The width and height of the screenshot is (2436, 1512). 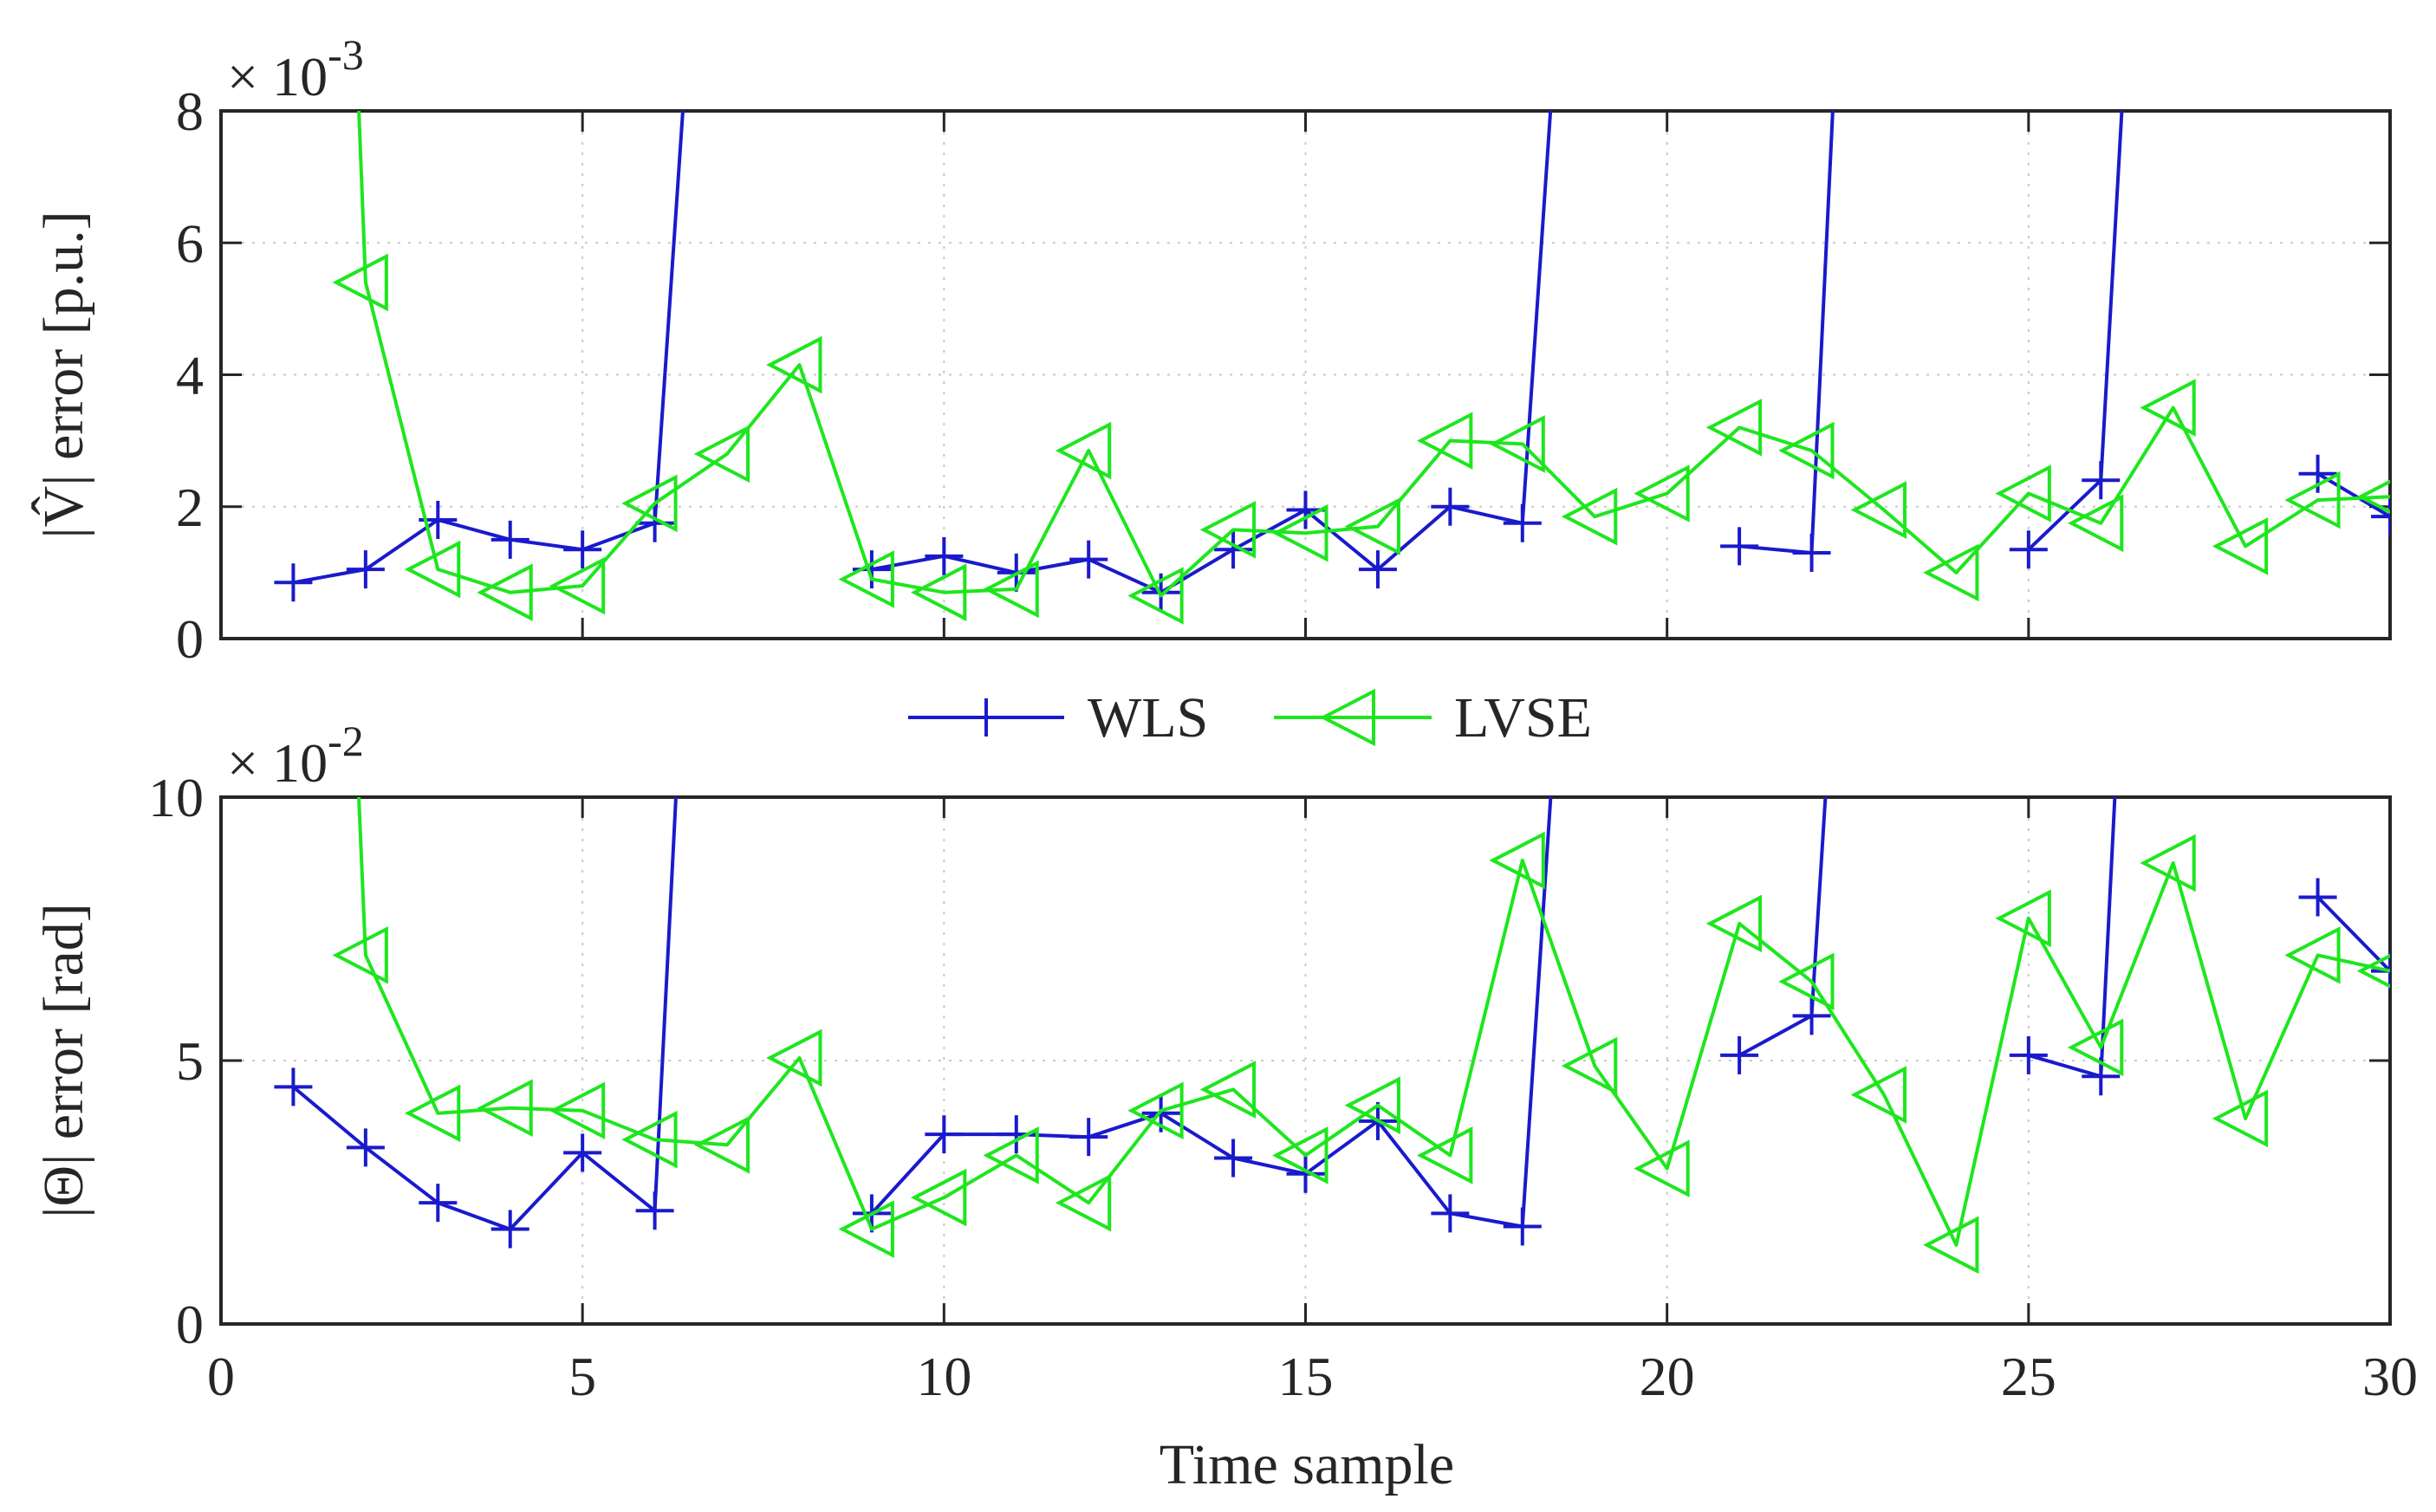 What do you see at coordinates (295, 755) in the screenshot?
I see `y-exponent-label: × 10⁻²` at bounding box center [295, 755].